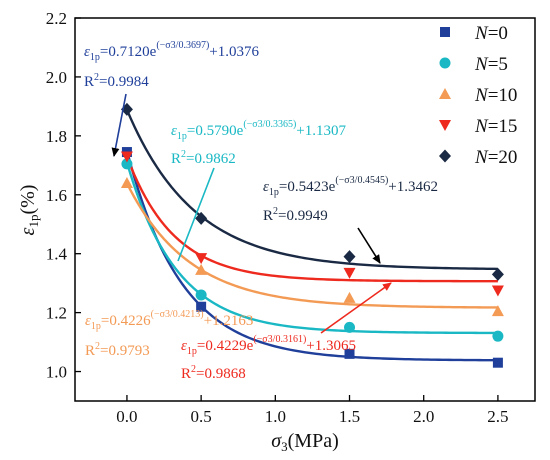 Image resolution: width=550 pixels, height=460 pixels. Describe the element at coordinates (56, 313) in the screenshot. I see `y-tick-label: 1.2` at that location.